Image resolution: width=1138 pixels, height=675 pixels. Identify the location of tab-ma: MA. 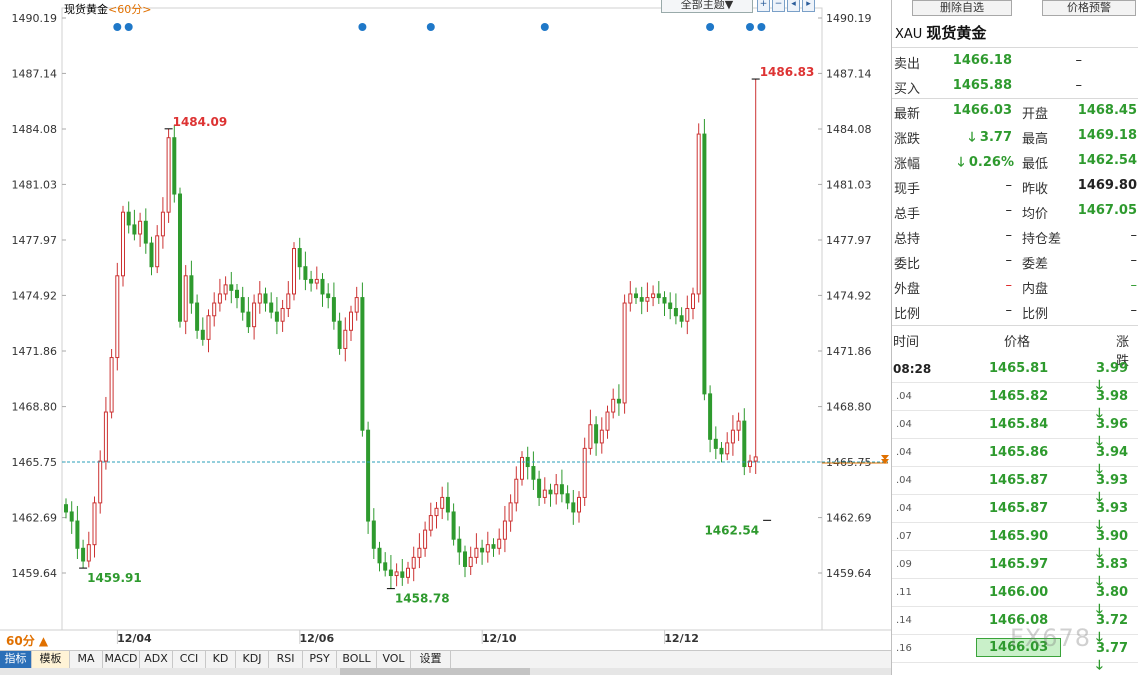
(86, 659).